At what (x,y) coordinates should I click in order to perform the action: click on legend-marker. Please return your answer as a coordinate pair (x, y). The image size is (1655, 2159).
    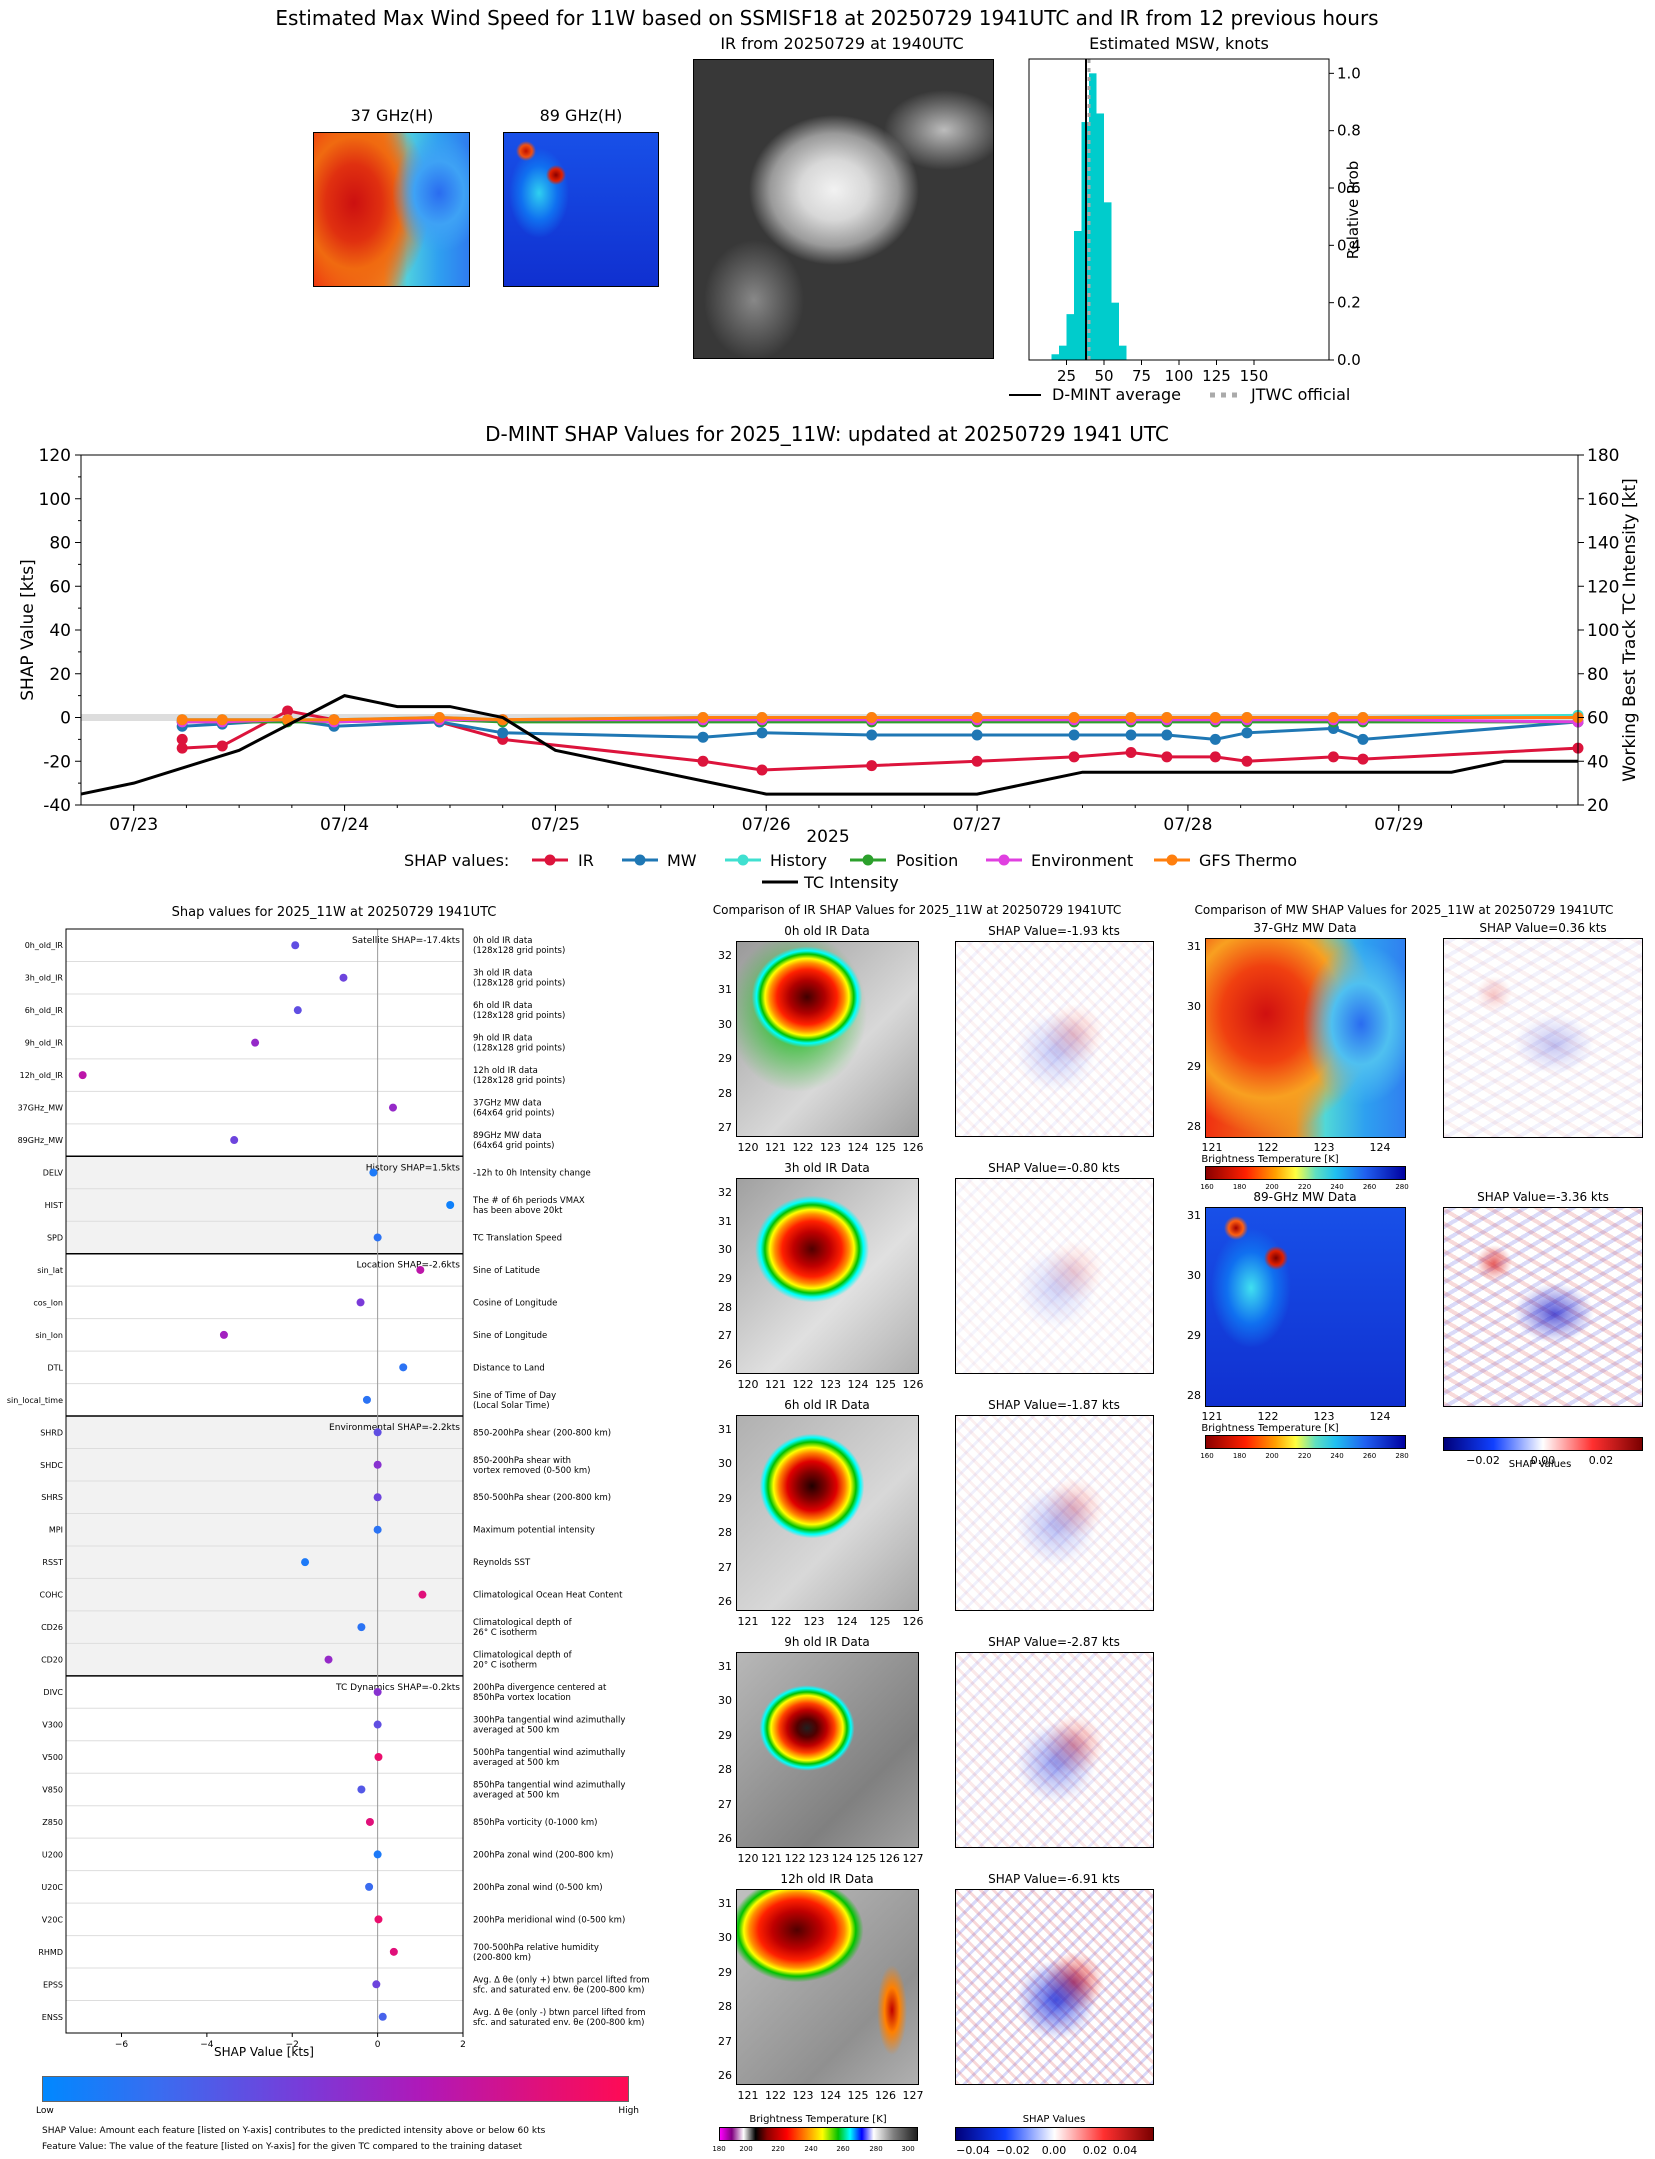
    Looking at the image, I should click on (640, 860).